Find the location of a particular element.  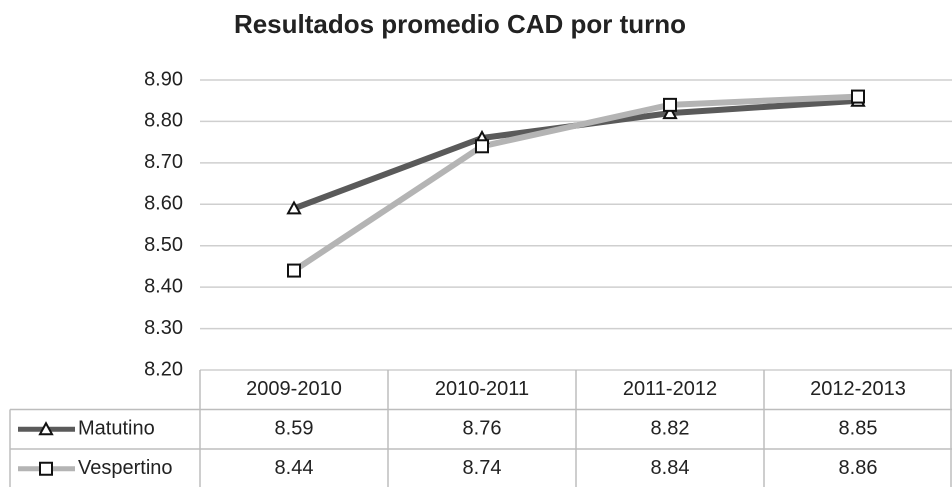

y-tick-label: 8.90 is located at coordinates (163, 79).